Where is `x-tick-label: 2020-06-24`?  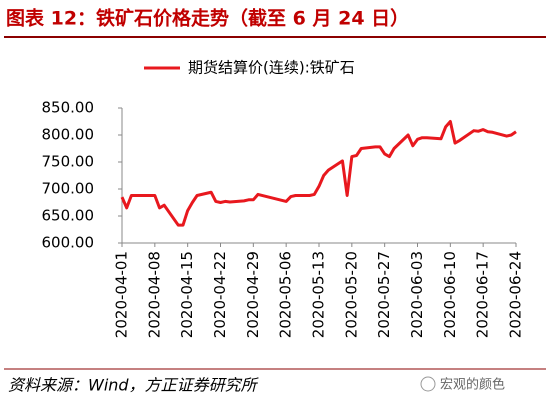 x-tick-label: 2020-06-24 is located at coordinates (516, 294).